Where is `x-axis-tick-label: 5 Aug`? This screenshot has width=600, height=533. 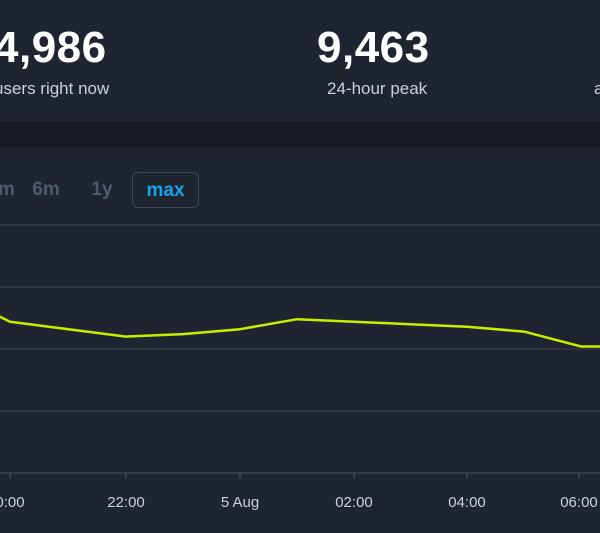
x-axis-tick-label: 5 Aug is located at coordinates (240, 502).